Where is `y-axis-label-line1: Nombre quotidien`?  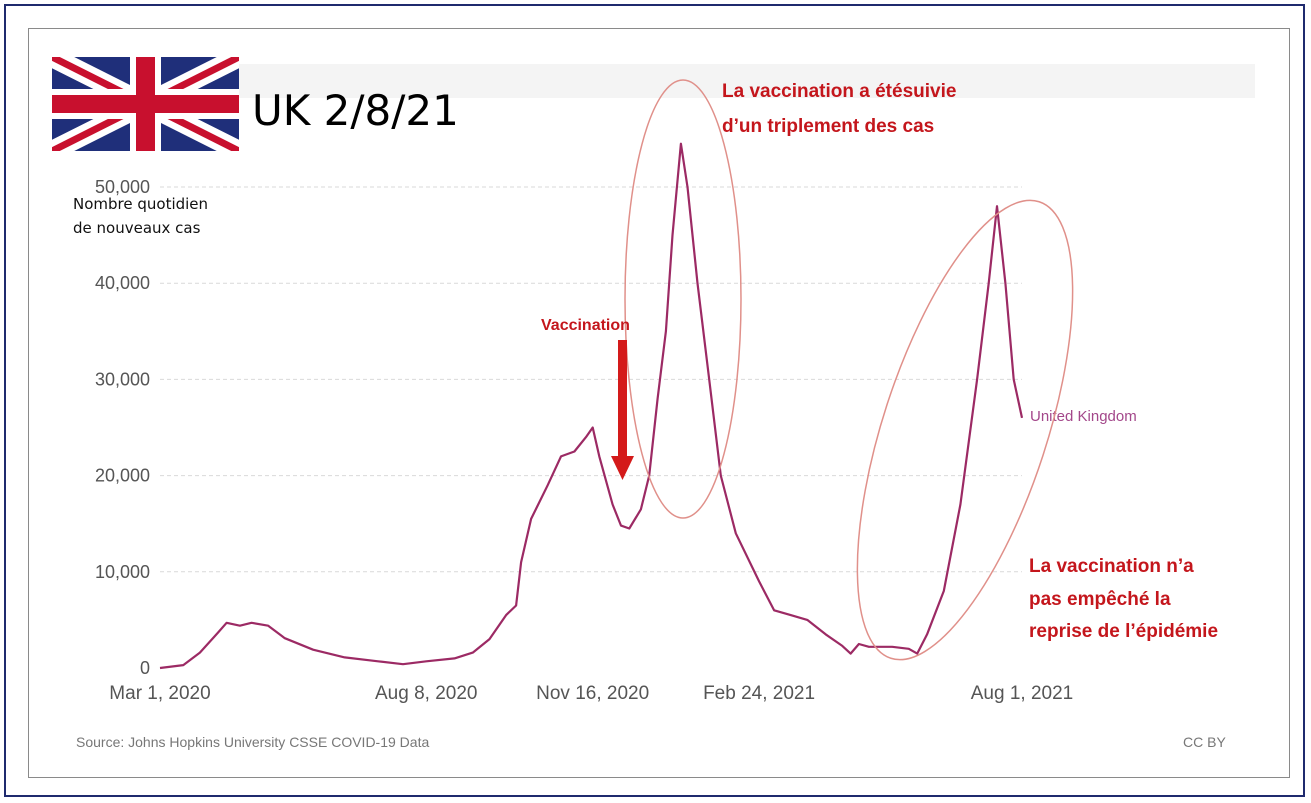
y-axis-label-line1: Nombre quotidien is located at coordinates (140, 204).